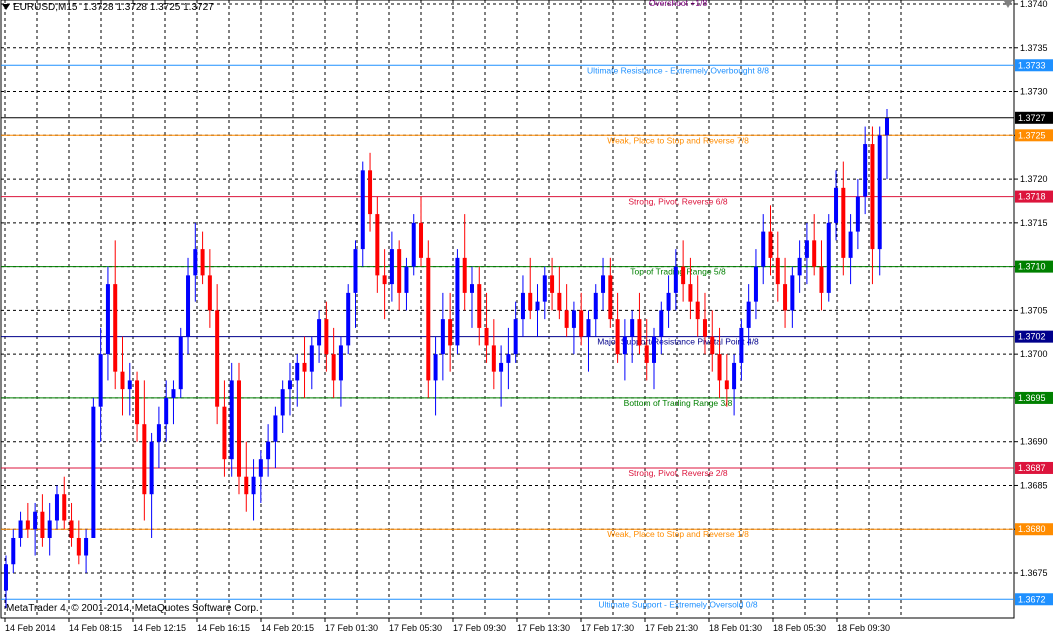 This screenshot has width=1055, height=635. Describe the element at coordinates (148, 7) in the screenshot. I see `ohlc-values: 1.3728 1.3728 1.3725 1.3727` at that location.